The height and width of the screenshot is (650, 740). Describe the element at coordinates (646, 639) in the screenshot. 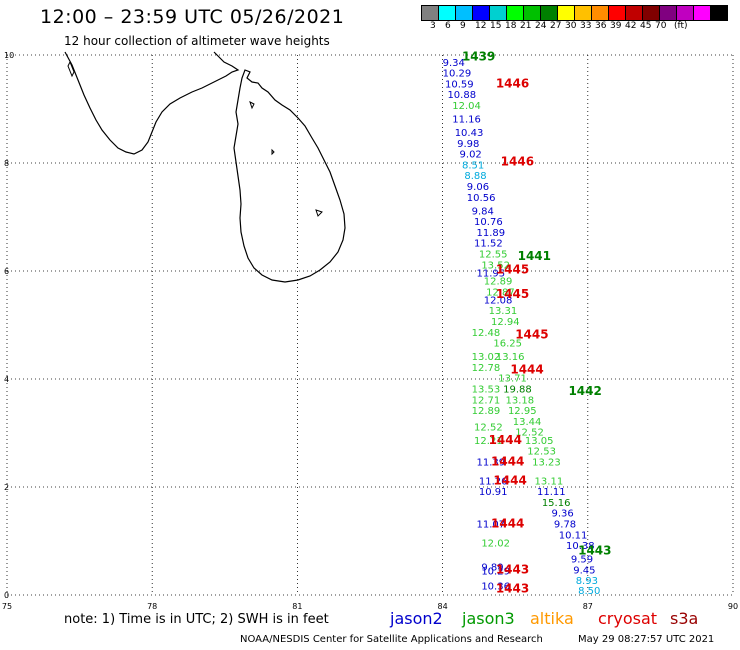

I see `generated-timestamp: May 29 08:27:57 UTC 2021` at that location.